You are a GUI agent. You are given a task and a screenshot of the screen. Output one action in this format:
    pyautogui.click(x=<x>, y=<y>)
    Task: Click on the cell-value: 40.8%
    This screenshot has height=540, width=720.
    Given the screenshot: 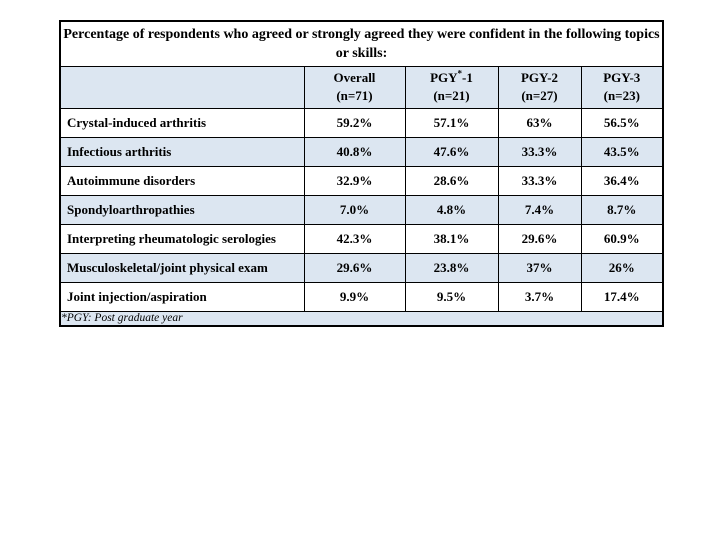 What is the action you would take?
    pyautogui.click(x=354, y=151)
    